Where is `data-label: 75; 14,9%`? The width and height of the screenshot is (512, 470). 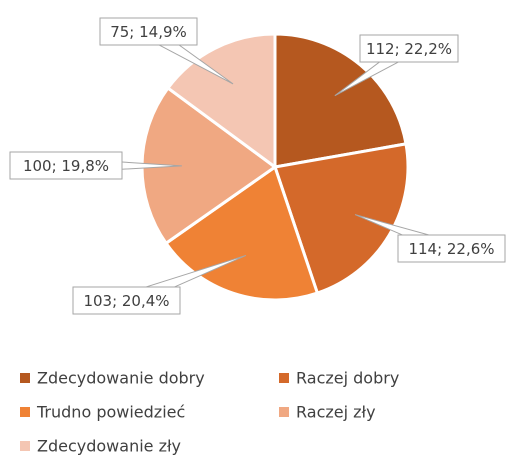
data-label: 75; 14,9% is located at coordinates (148, 32).